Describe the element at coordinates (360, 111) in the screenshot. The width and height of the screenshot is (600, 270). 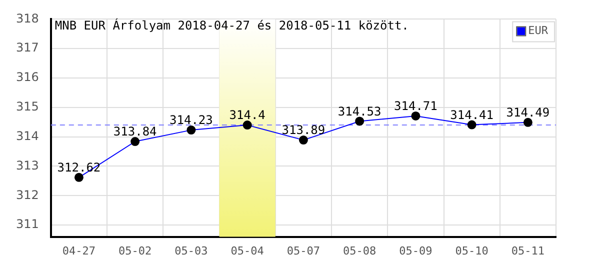
I see `data-label: 314.53` at that location.